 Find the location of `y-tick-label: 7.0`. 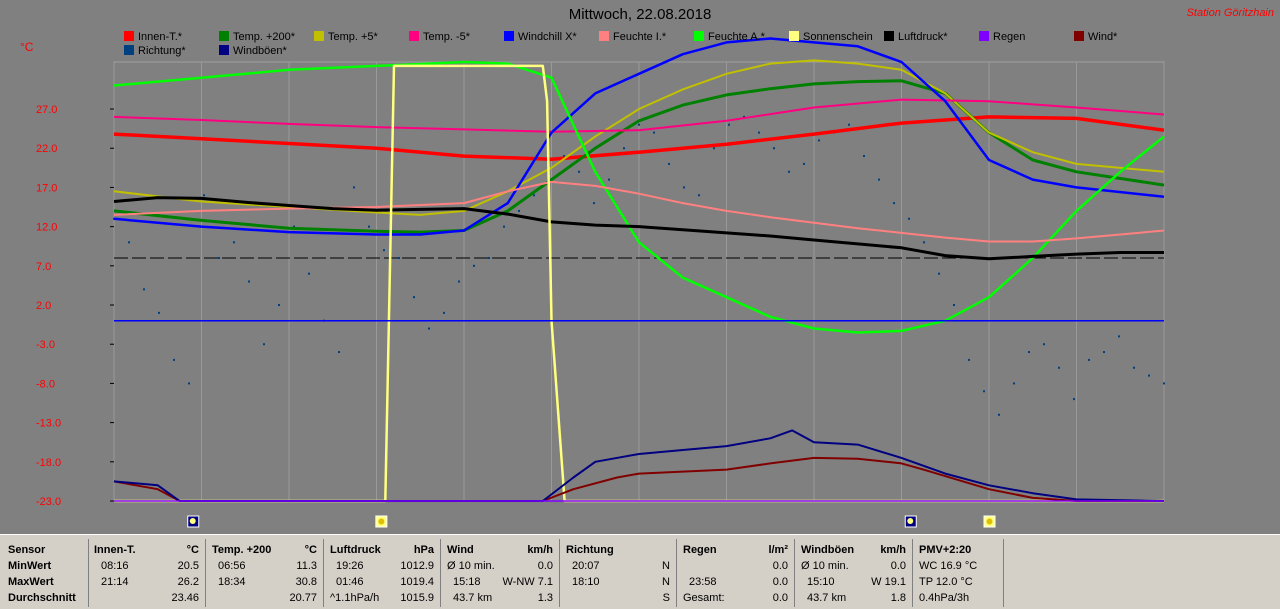

y-tick-label: 7.0 is located at coordinates (43, 267).